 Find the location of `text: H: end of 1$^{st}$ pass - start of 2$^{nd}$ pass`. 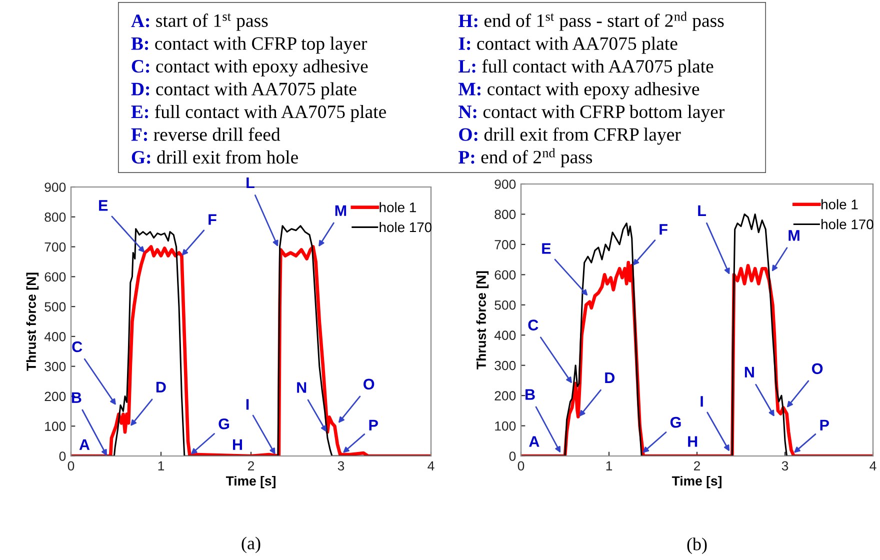

text: H: end of 1$^{st}$ pass - start of 2$^{nd}$ pass is located at coordinates (591, 21).